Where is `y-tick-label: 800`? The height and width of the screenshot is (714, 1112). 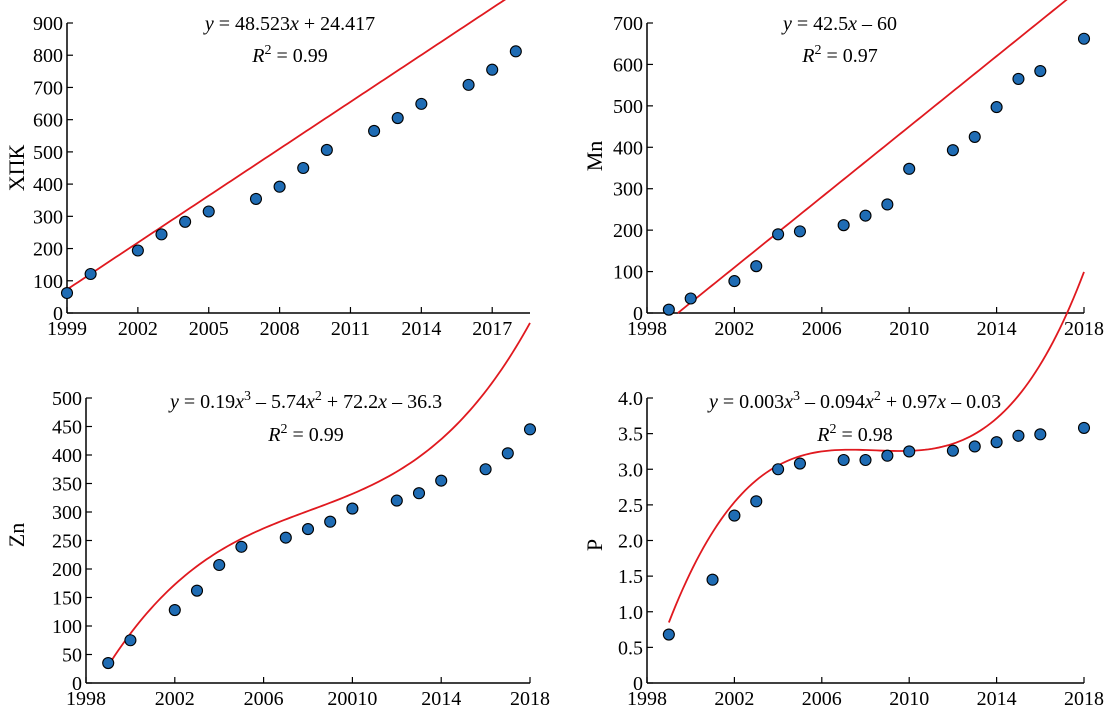 y-tick-label: 800 is located at coordinates (48, 56).